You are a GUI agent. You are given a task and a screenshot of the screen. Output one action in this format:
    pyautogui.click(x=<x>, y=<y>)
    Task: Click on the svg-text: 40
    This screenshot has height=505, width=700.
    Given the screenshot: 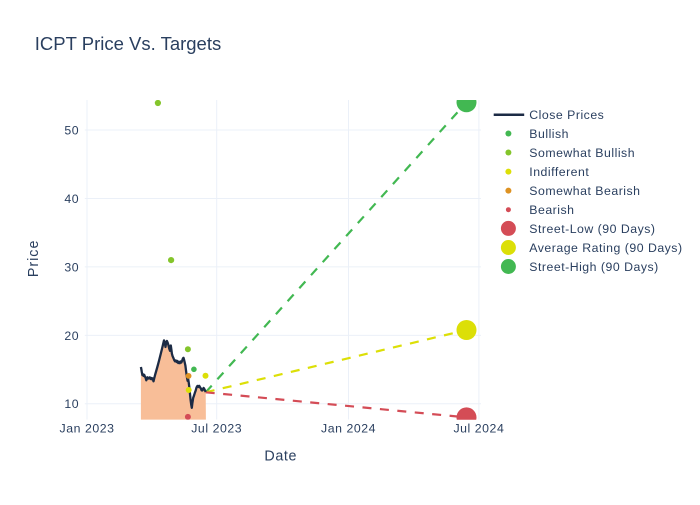 What is the action you would take?
    pyautogui.click(x=71, y=199)
    